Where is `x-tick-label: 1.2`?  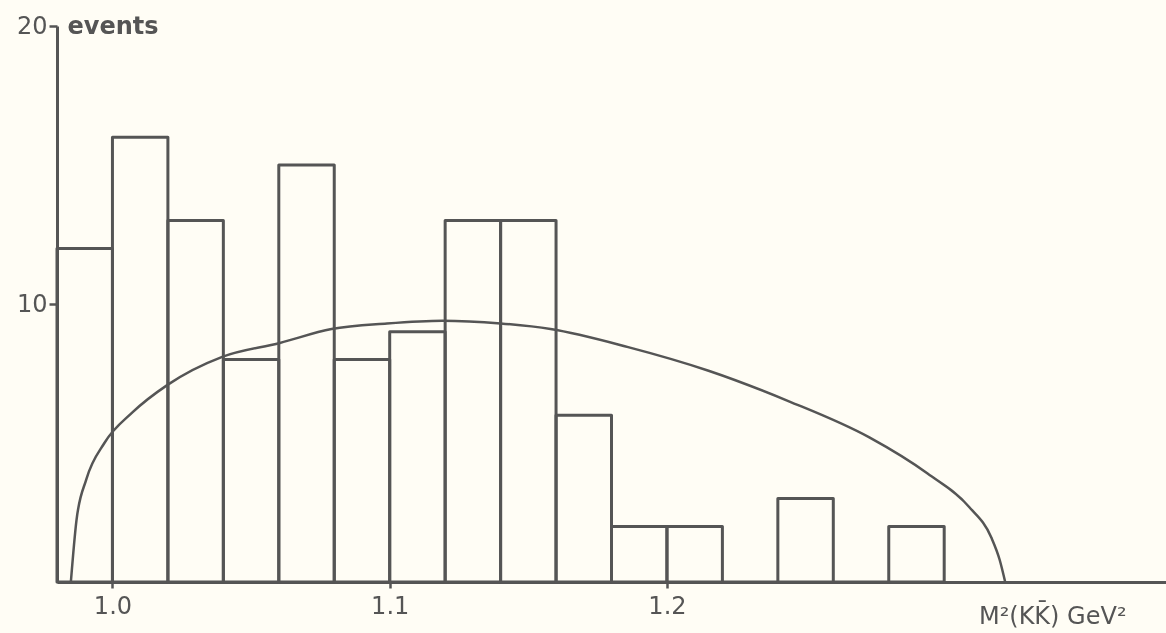 x-tick-label: 1.2 is located at coordinates (667, 605).